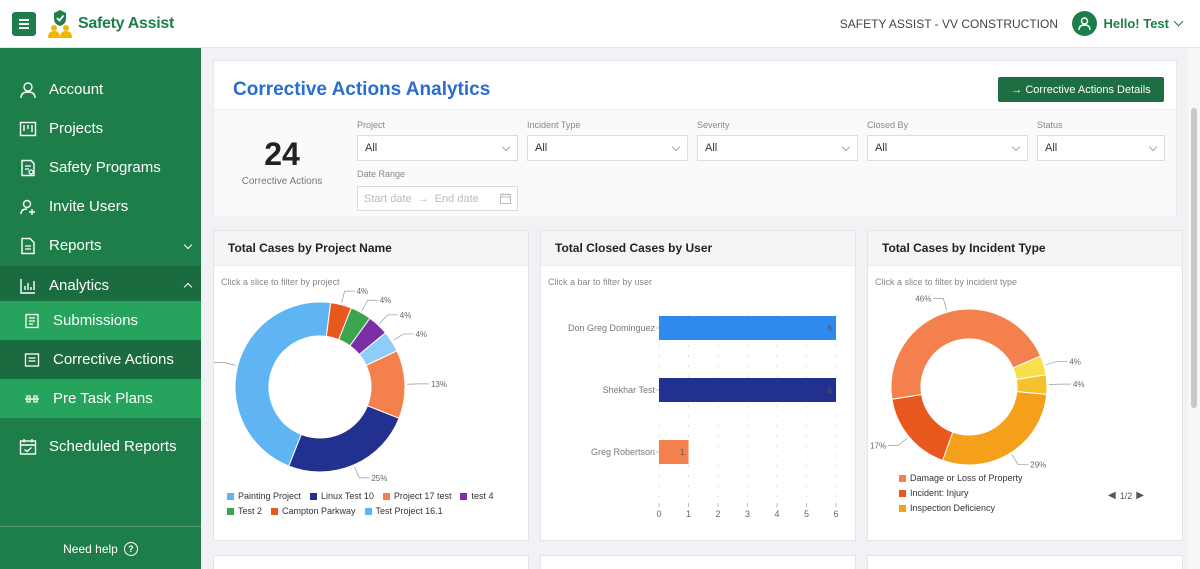 This screenshot has width=1200, height=569. What do you see at coordinates (313, 511) in the screenshot?
I see `legend-item: Campton Parkway` at bounding box center [313, 511].